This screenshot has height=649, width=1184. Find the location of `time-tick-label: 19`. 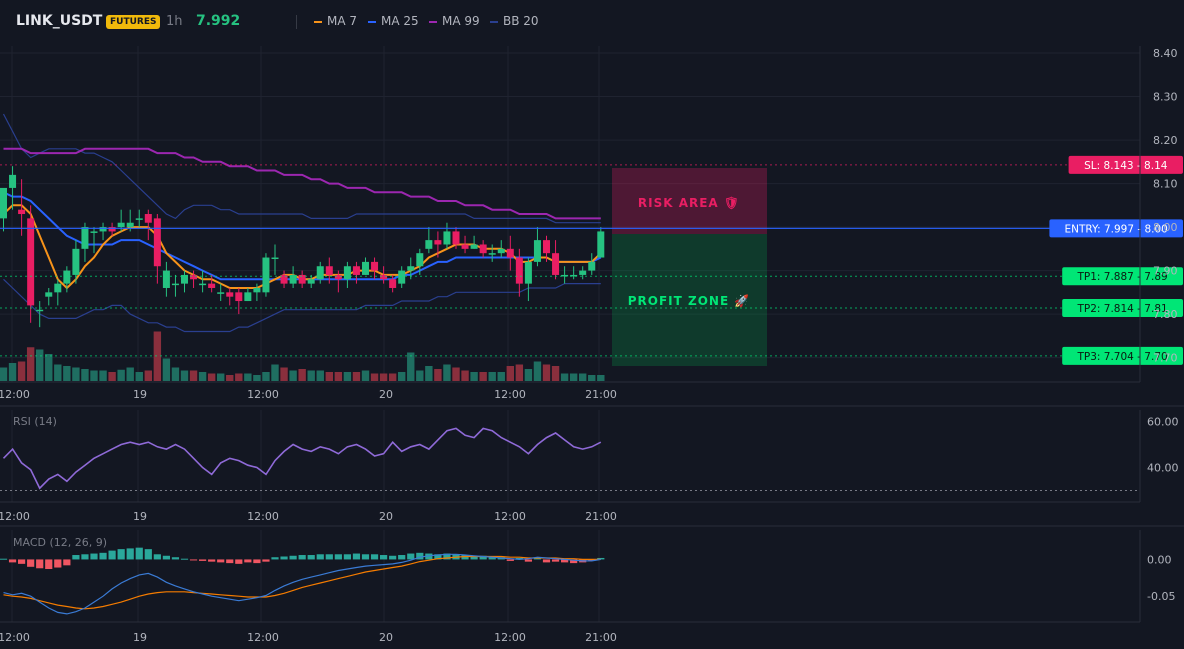

time-tick-label: 19 is located at coordinates (140, 637).